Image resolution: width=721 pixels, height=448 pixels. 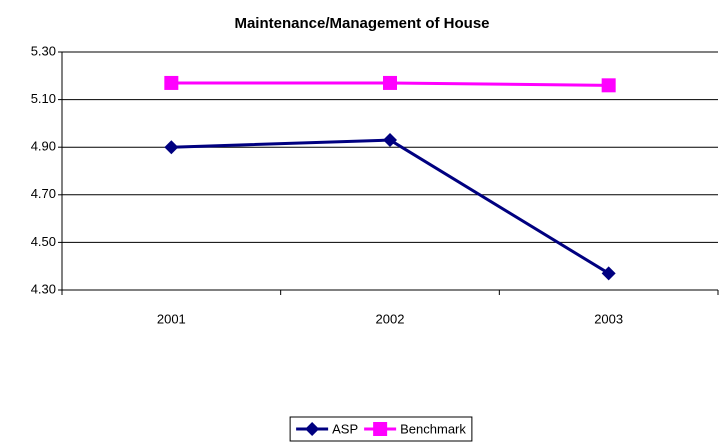 What do you see at coordinates (361, 23) in the screenshot?
I see `chart-title: Maintenance/Management of House` at bounding box center [361, 23].